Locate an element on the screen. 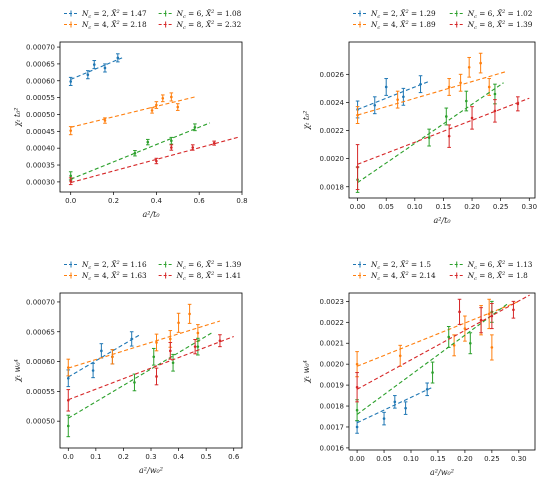  legend-entry: Nc = 4, X̃2 = 2.18 is located at coordinates (105, 25).